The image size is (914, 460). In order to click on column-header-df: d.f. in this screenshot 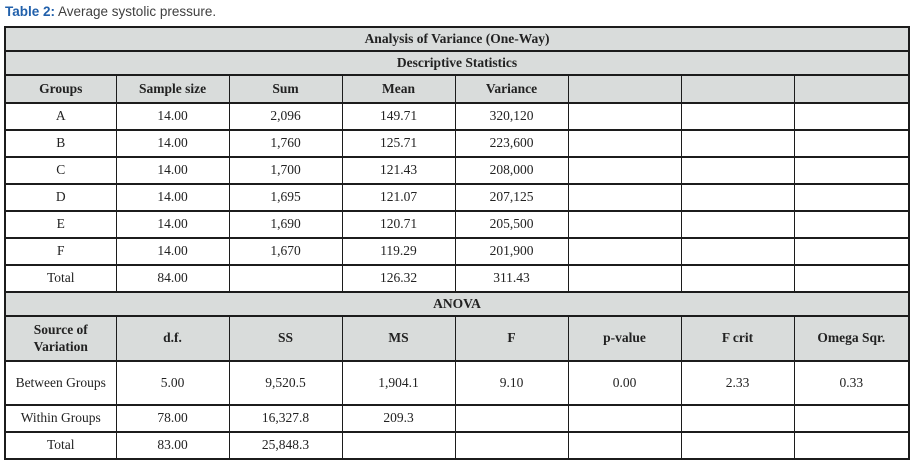, I will do `click(172, 338)`.